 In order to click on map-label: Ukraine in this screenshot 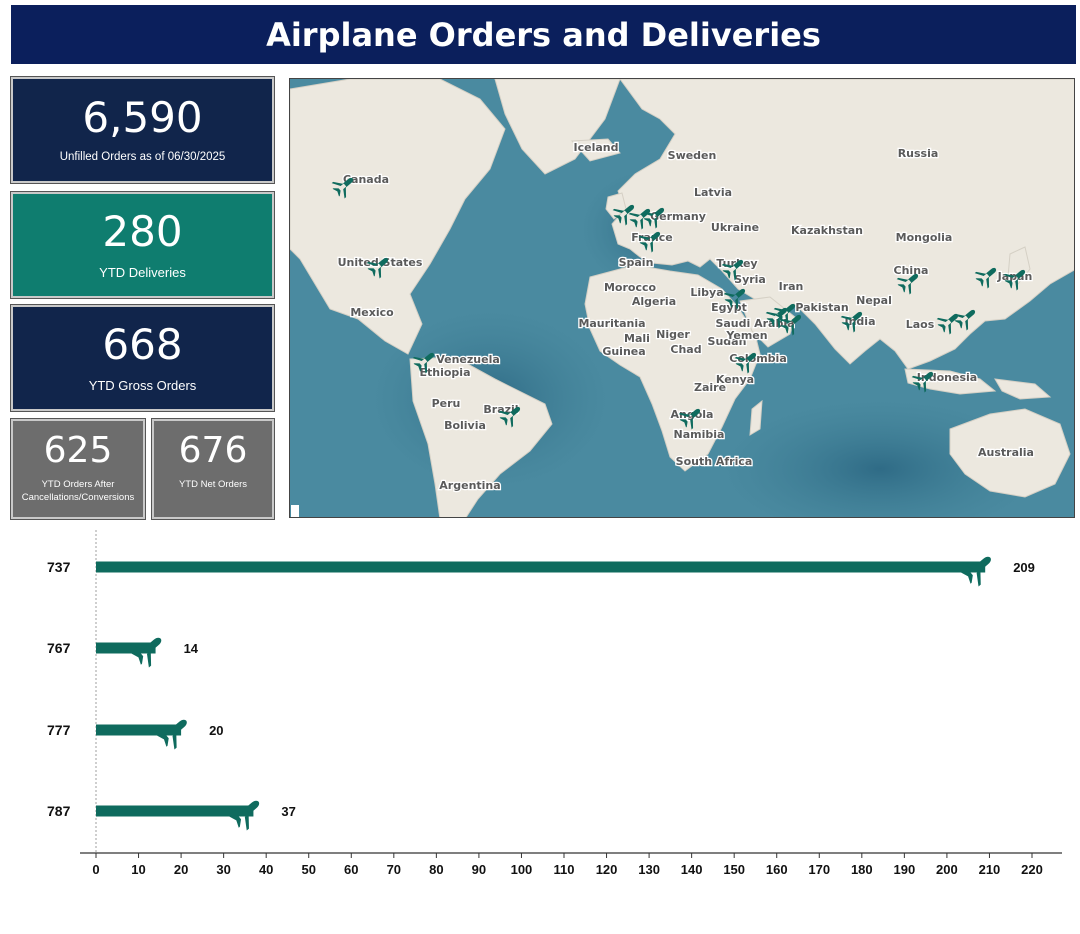, I will do `click(735, 227)`.